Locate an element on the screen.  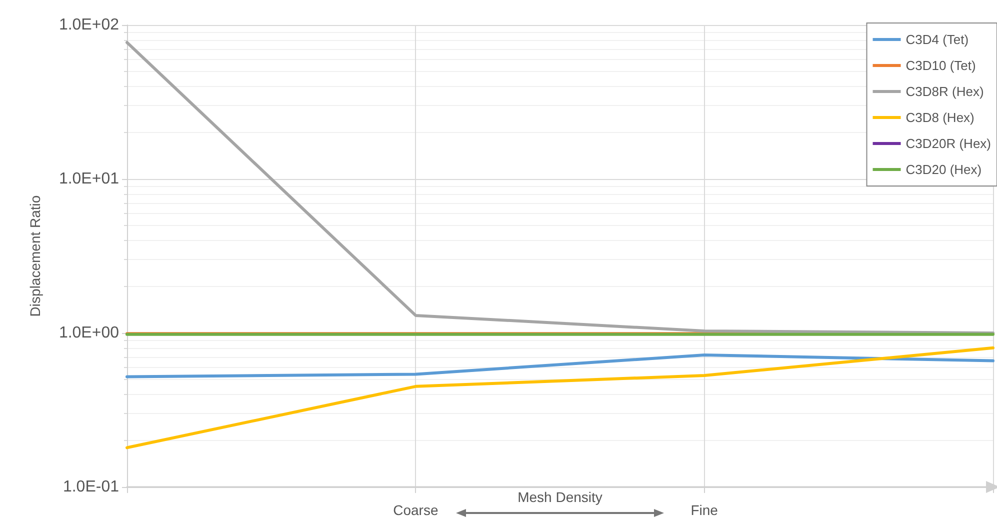
x-tick-label: Coarse is located at coordinates (415, 510).